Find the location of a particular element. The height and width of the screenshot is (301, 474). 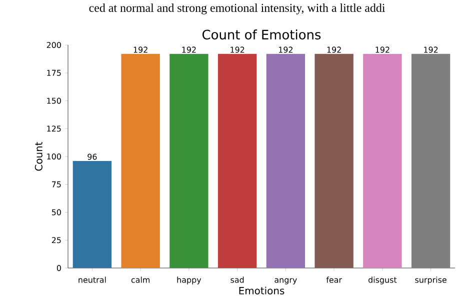

y-axis-title: Count is located at coordinates (38, 156).